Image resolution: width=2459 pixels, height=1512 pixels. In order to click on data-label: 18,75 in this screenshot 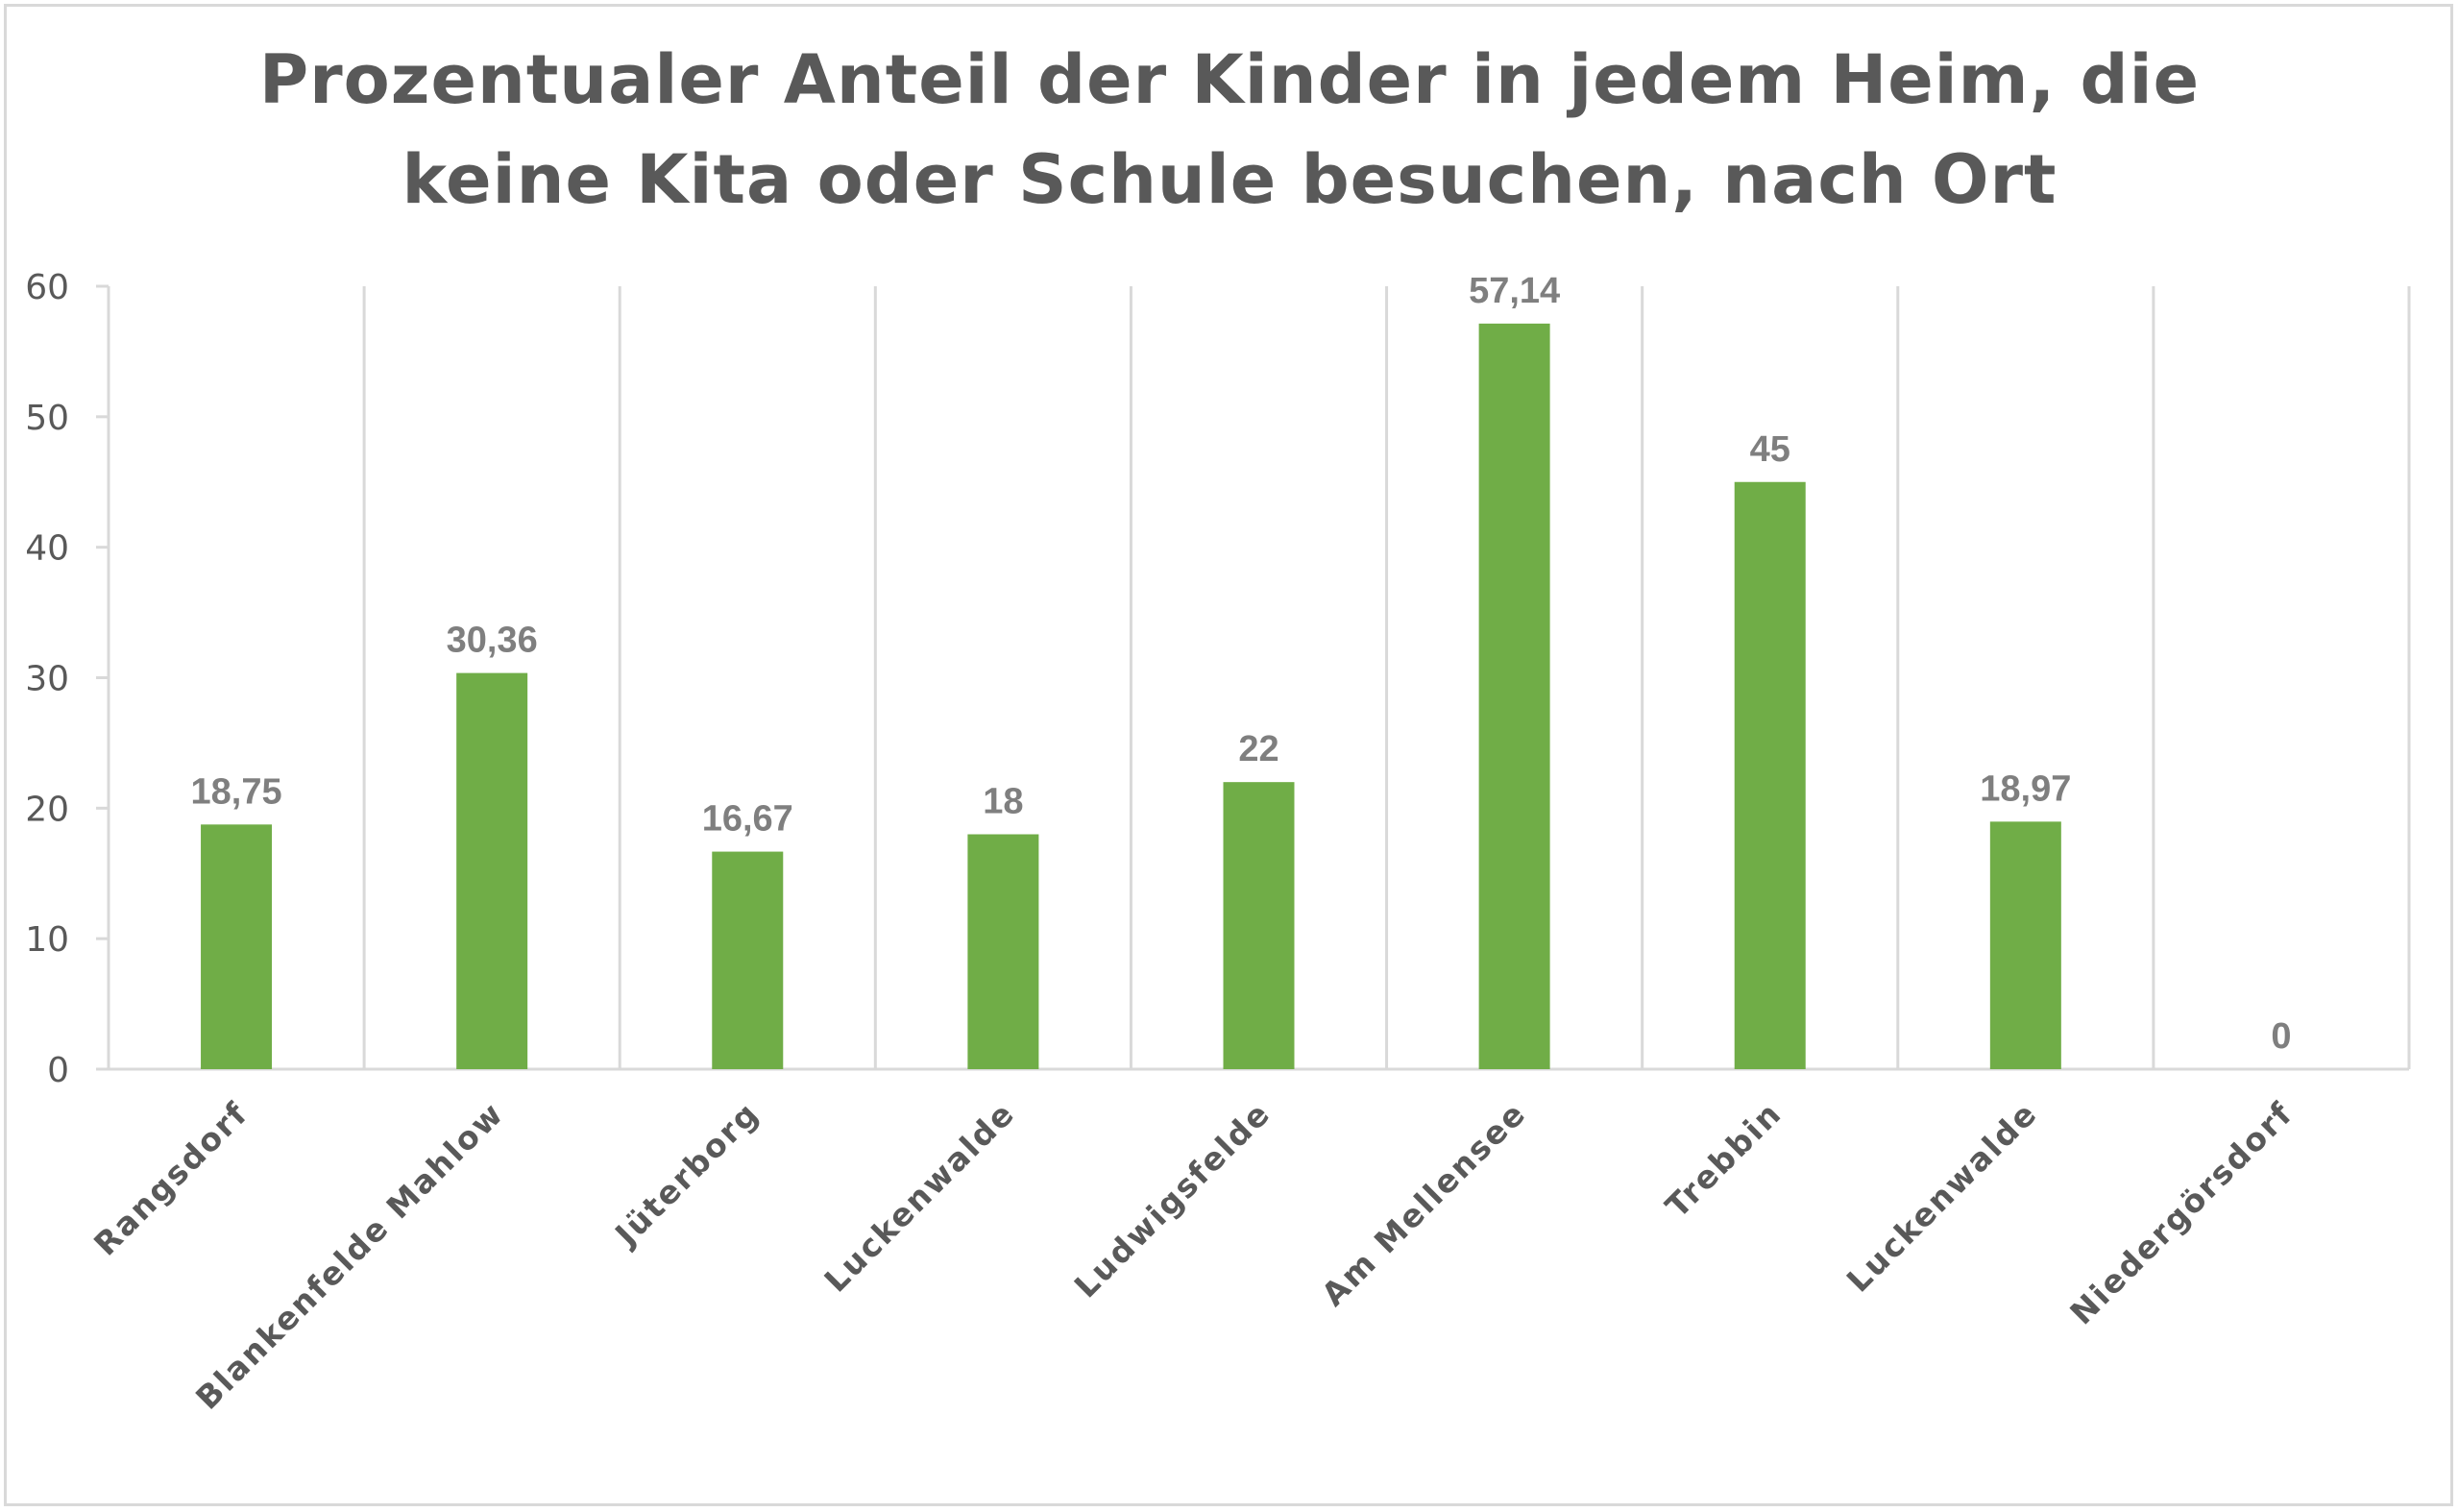, I will do `click(236, 791)`.